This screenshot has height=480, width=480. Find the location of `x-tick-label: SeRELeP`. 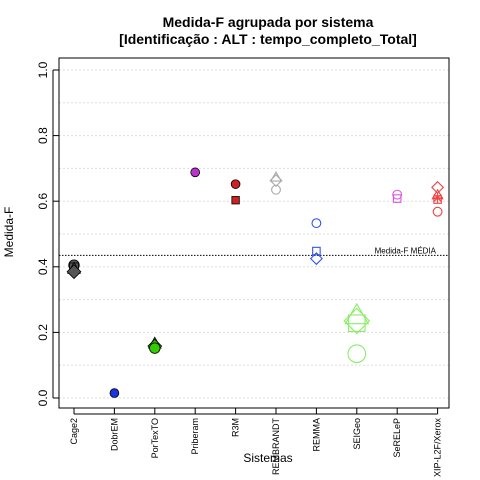

x-tick-label: SeRELeP is located at coordinates (397, 438).